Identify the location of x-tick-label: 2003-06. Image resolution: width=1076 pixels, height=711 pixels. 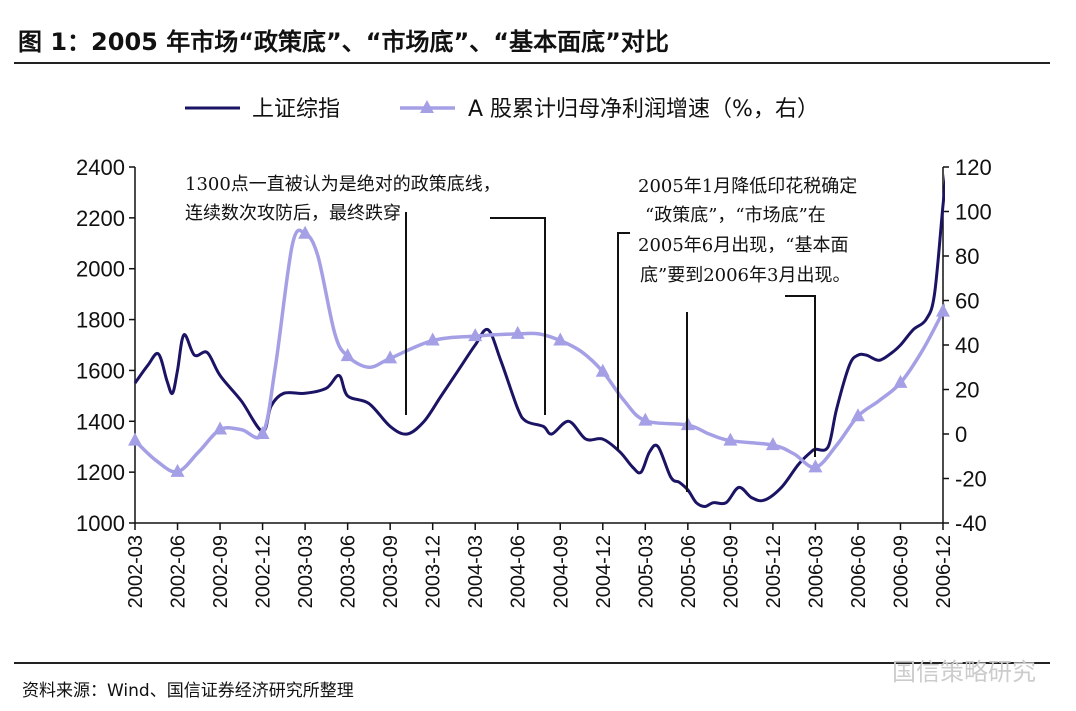
(349, 571).